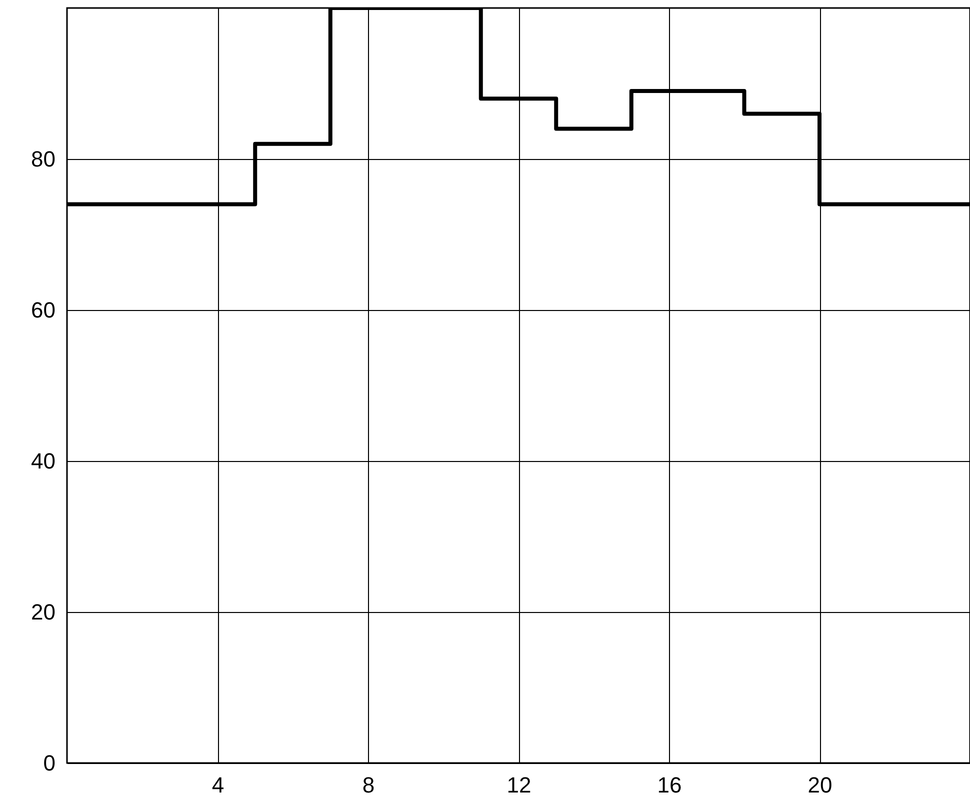 The image size is (970, 805). Describe the element at coordinates (43, 461) in the screenshot. I see `y-tick-label: 40` at that location.